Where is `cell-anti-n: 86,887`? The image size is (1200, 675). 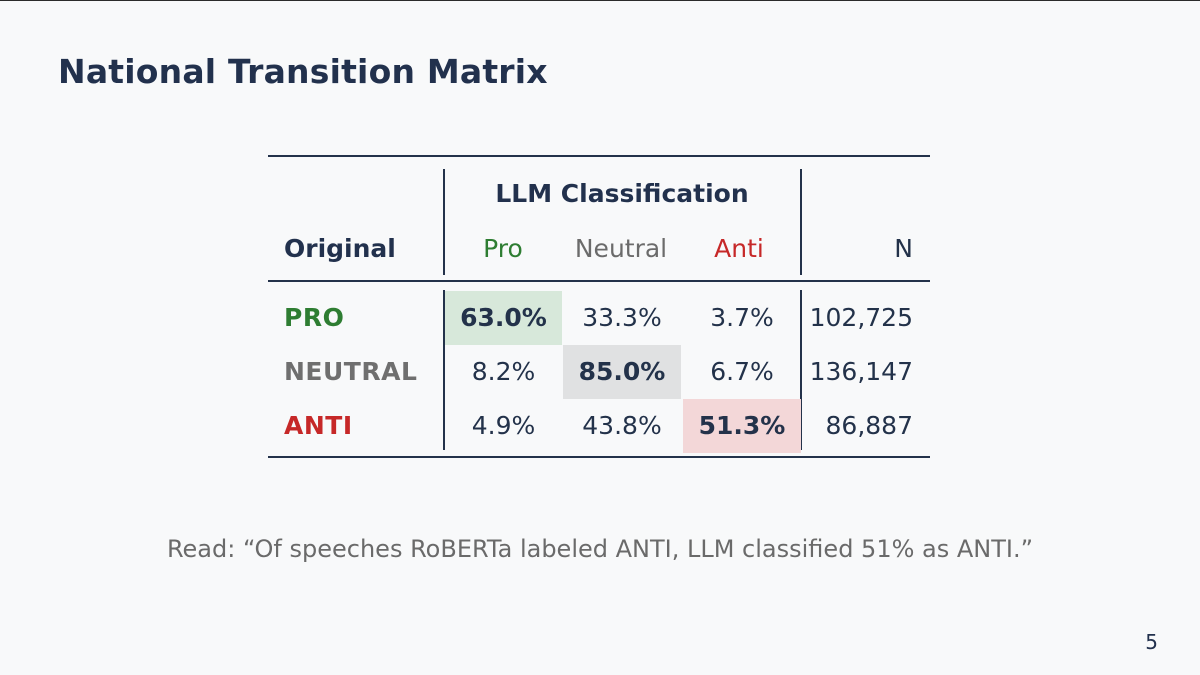
cell-anti-n: 86,887 is located at coordinates (869, 425).